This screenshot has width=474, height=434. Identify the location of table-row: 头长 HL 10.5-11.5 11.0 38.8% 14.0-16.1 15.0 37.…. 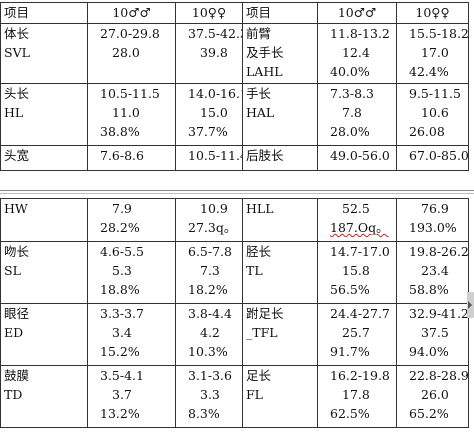
(234, 114).